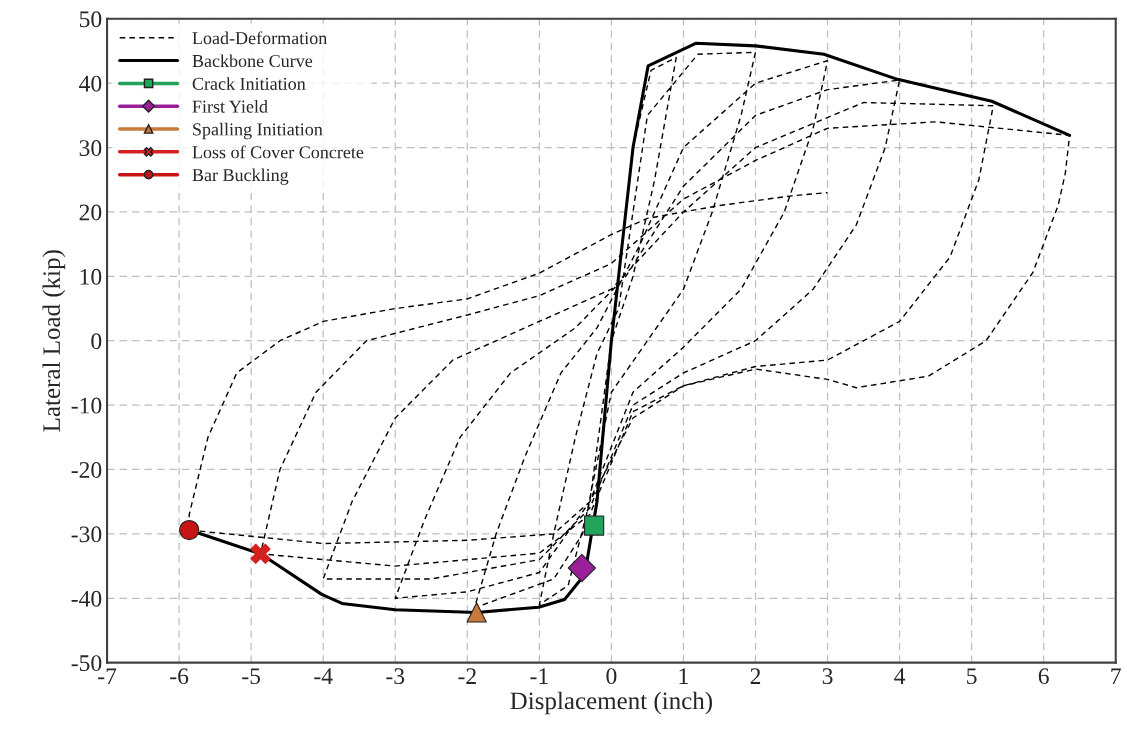 The width and height of the screenshot is (1127, 753). What do you see at coordinates (54, 341) in the screenshot?
I see `y-axis-title: Lateral Load (kip)` at bounding box center [54, 341].